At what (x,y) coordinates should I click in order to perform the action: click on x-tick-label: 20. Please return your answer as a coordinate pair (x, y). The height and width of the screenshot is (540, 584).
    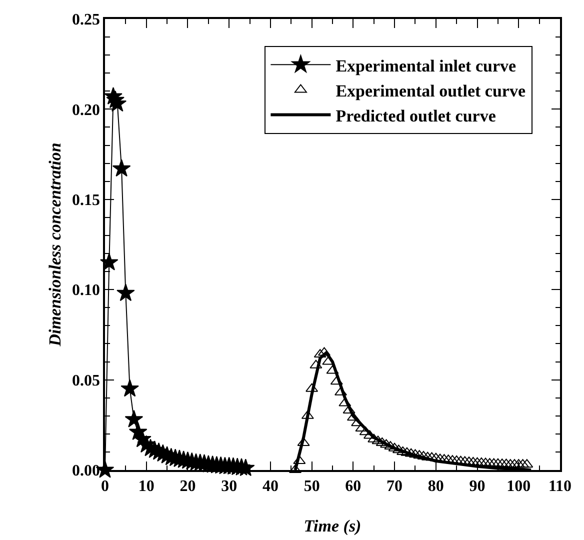
    Looking at the image, I should click on (188, 486).